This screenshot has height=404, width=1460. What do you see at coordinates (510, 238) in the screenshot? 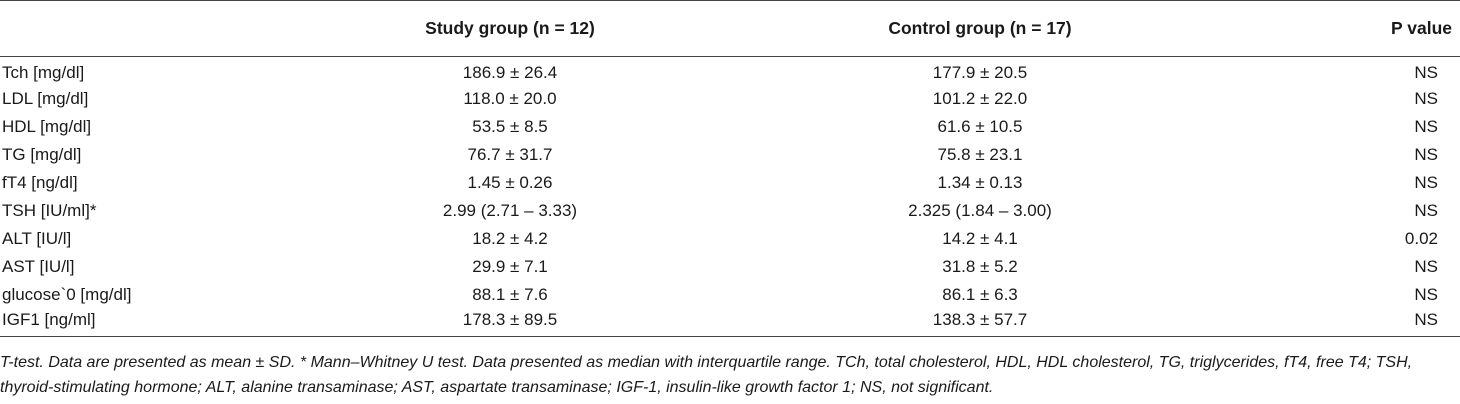
I see `cell-study: 18.2 ± 4.2` at bounding box center [510, 238].